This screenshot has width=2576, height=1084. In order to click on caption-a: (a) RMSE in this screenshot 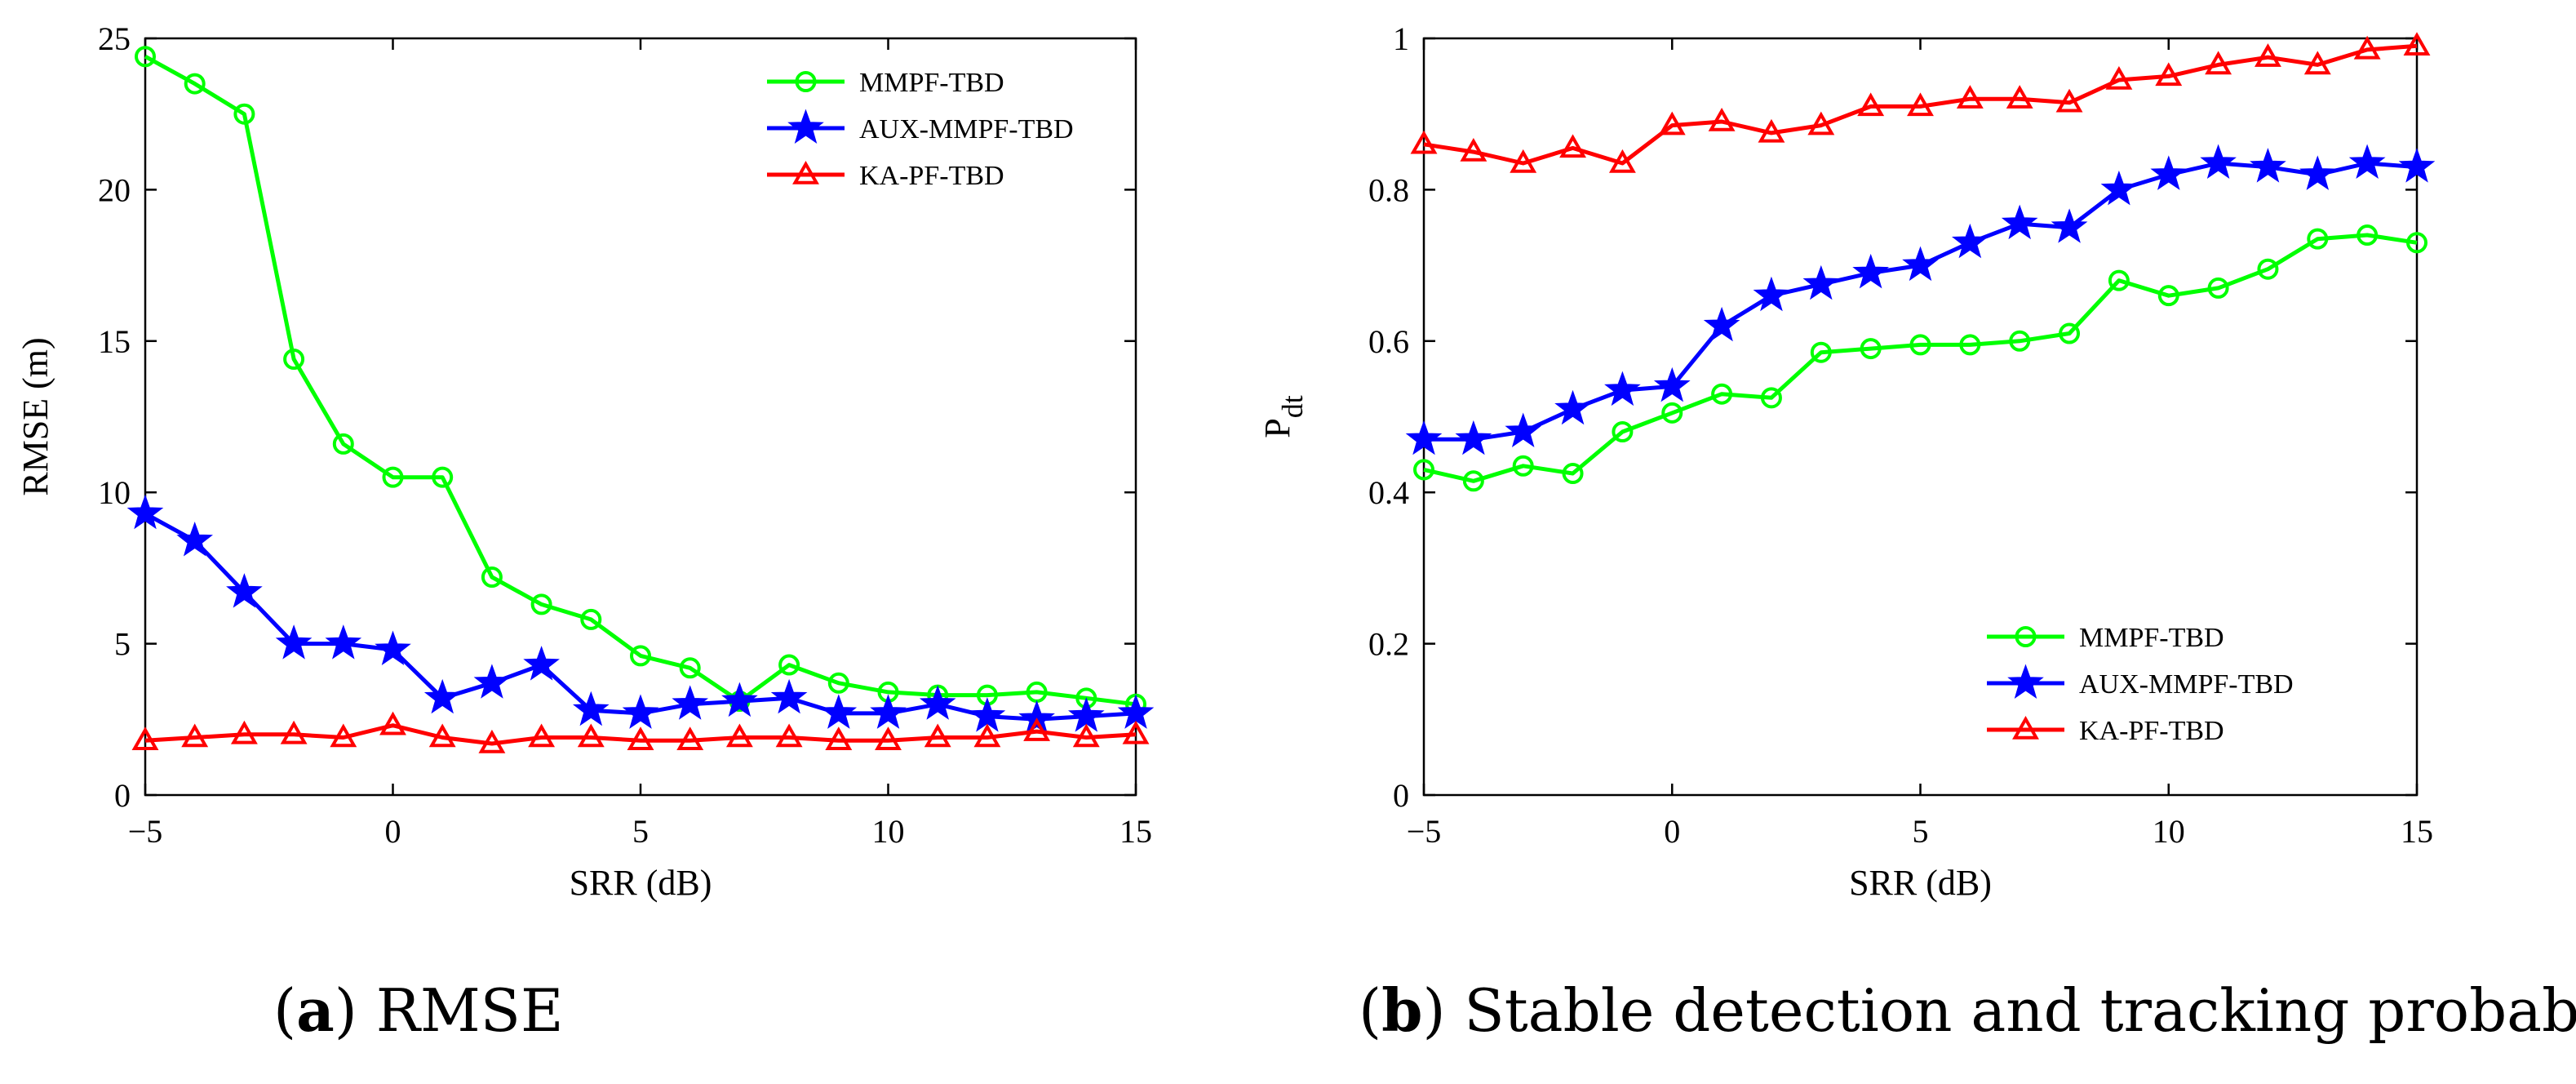, I will do `click(419, 1010)`.